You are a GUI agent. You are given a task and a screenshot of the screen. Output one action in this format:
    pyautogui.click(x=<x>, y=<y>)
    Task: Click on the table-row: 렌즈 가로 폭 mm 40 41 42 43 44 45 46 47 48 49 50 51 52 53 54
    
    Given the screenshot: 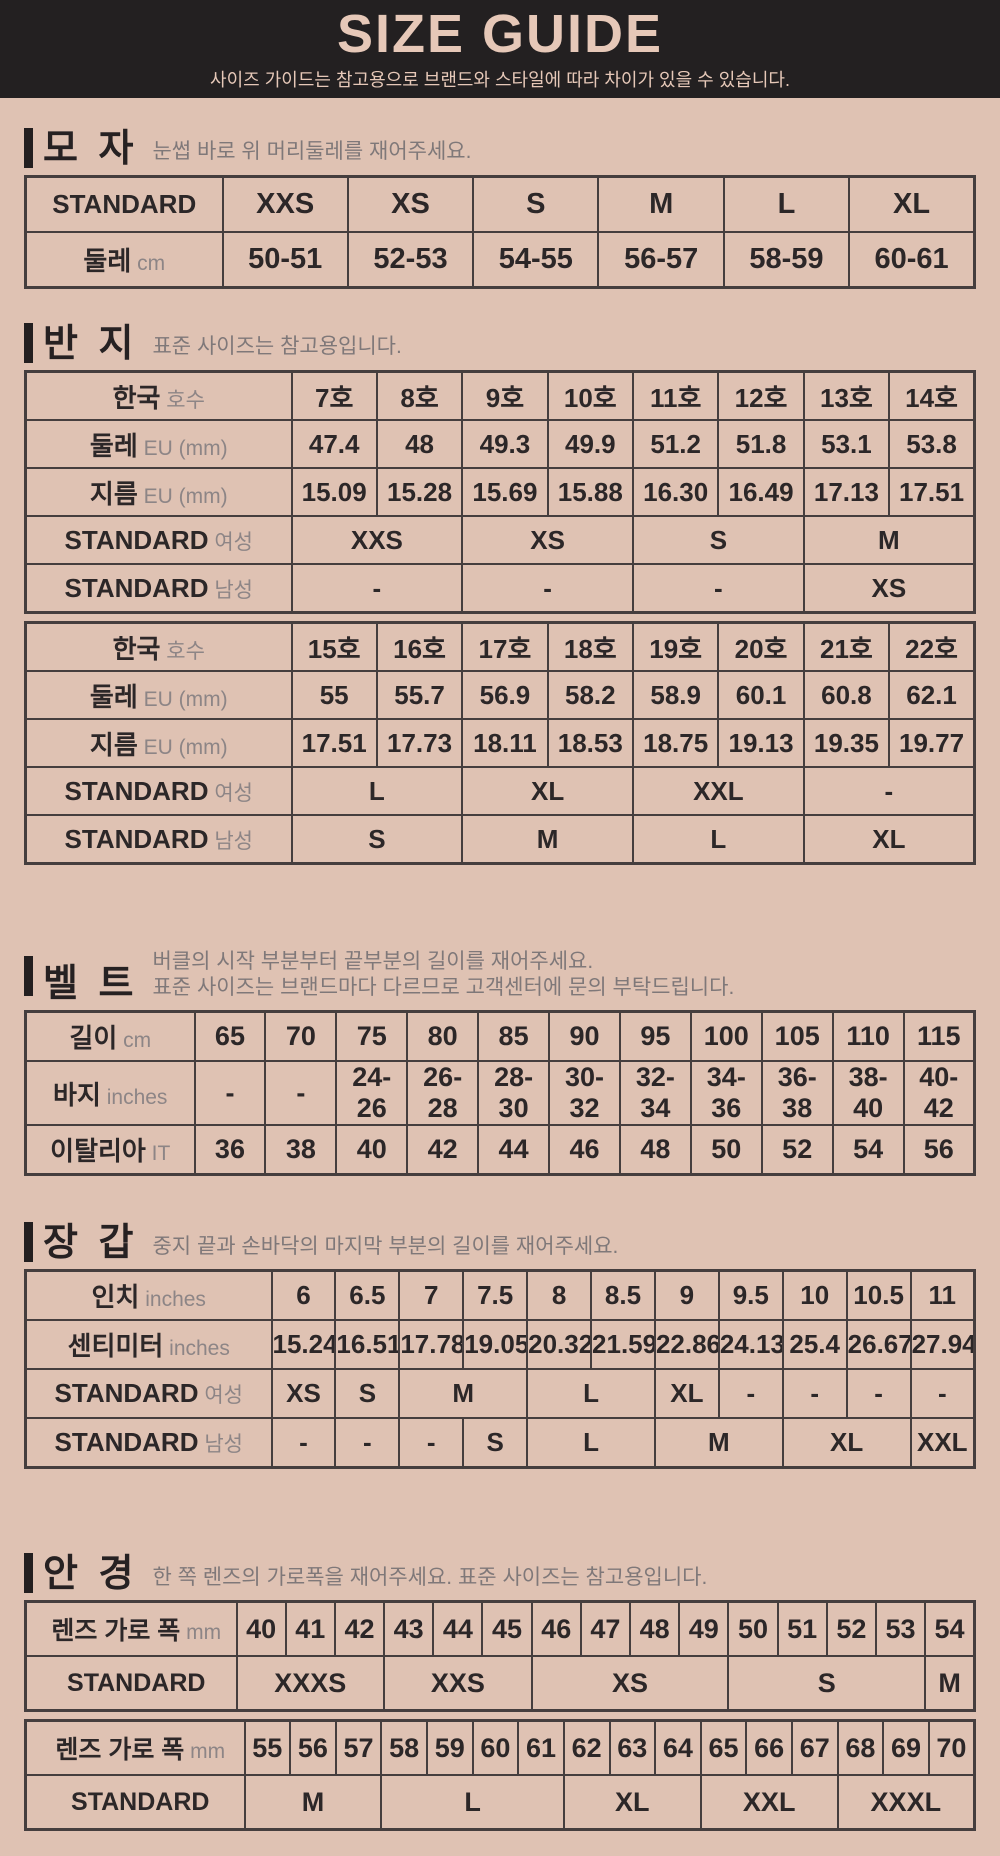 What is the action you would take?
    pyautogui.click(x=500, y=1629)
    